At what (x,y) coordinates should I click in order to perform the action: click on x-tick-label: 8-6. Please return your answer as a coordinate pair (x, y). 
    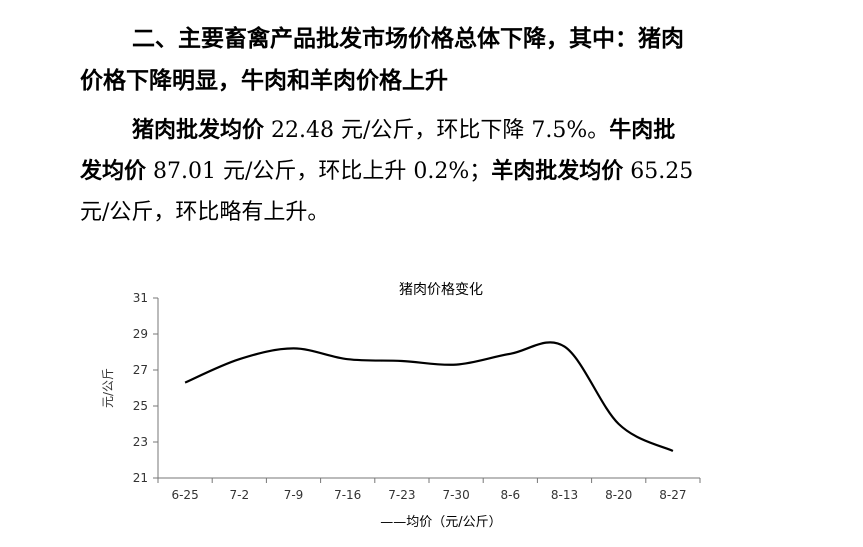
    Looking at the image, I should click on (510, 495).